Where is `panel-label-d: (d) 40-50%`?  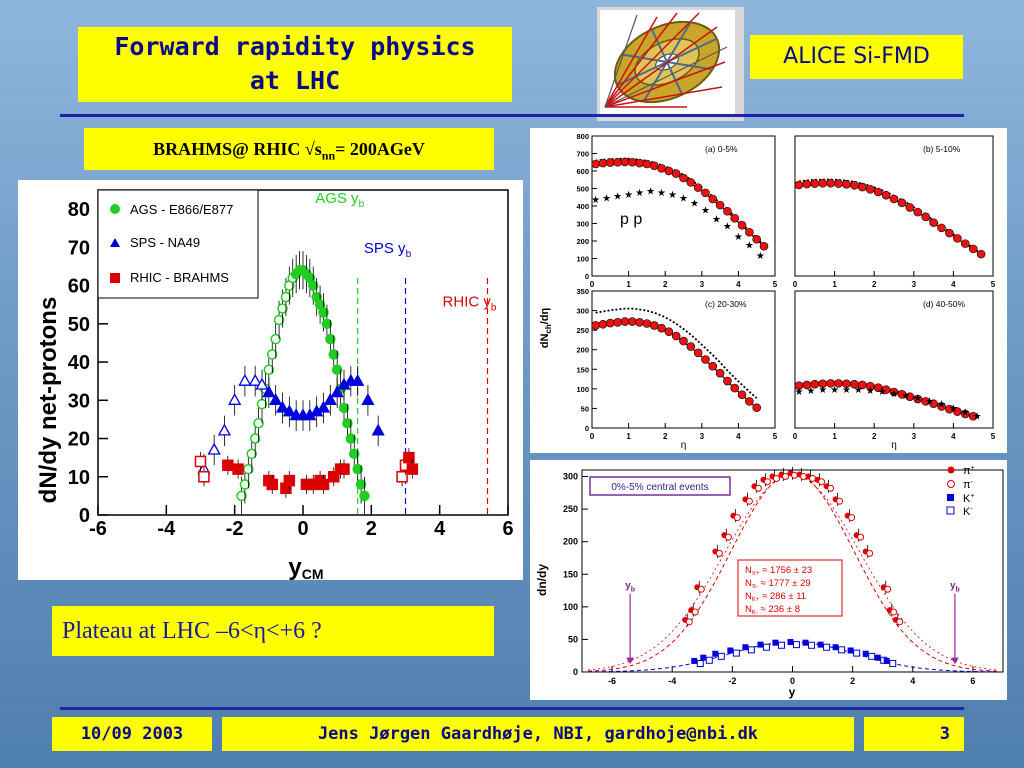
panel-label-d: (d) 40-50% is located at coordinates (944, 304).